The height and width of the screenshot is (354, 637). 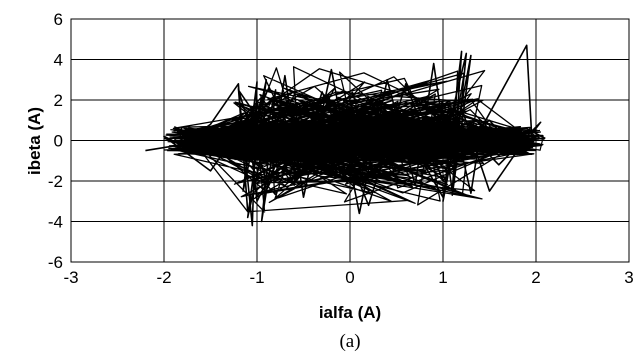 I want to click on y-axis-tick-labels: 6 4 2 0 -2 -4 -6, so click(x=55, y=141).